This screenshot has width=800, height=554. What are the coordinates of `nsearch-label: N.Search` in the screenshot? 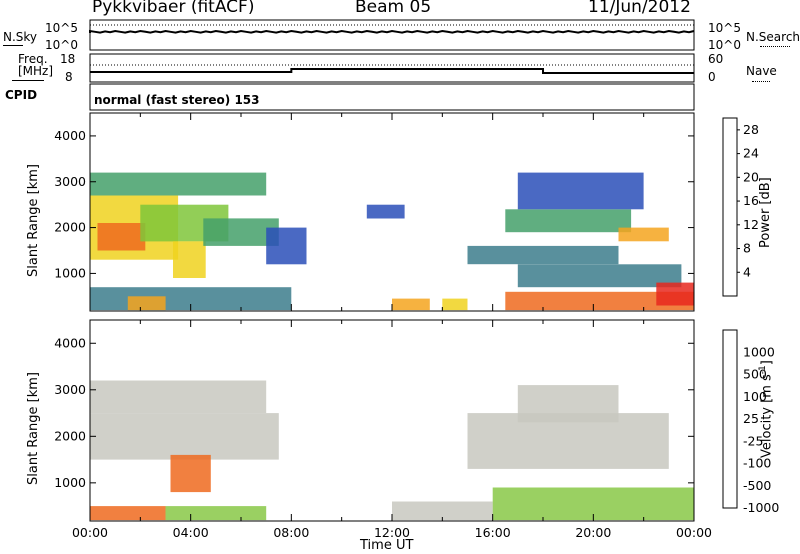 It's located at (773, 37).